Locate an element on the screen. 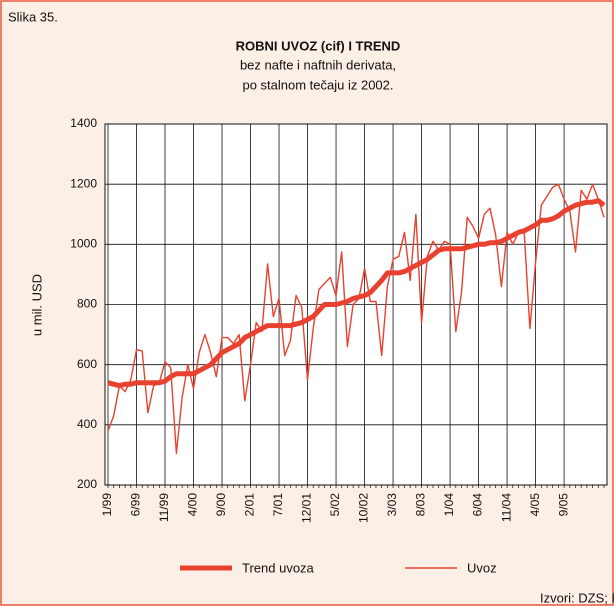  x-tick-label: 9/05 is located at coordinates (563, 505).